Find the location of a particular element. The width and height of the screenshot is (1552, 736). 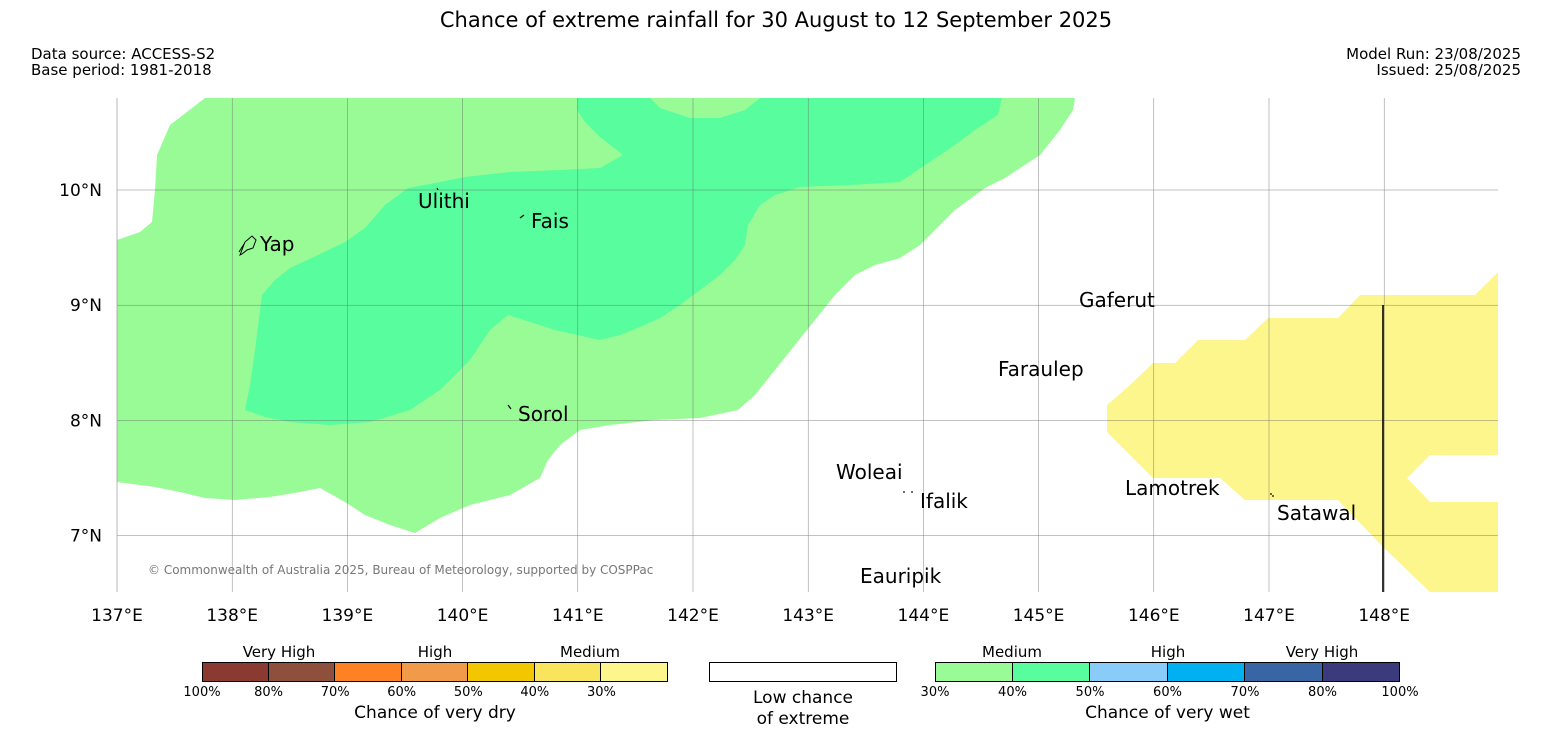

model-run: Model Run: 23/08/2025 is located at coordinates (1433, 54).